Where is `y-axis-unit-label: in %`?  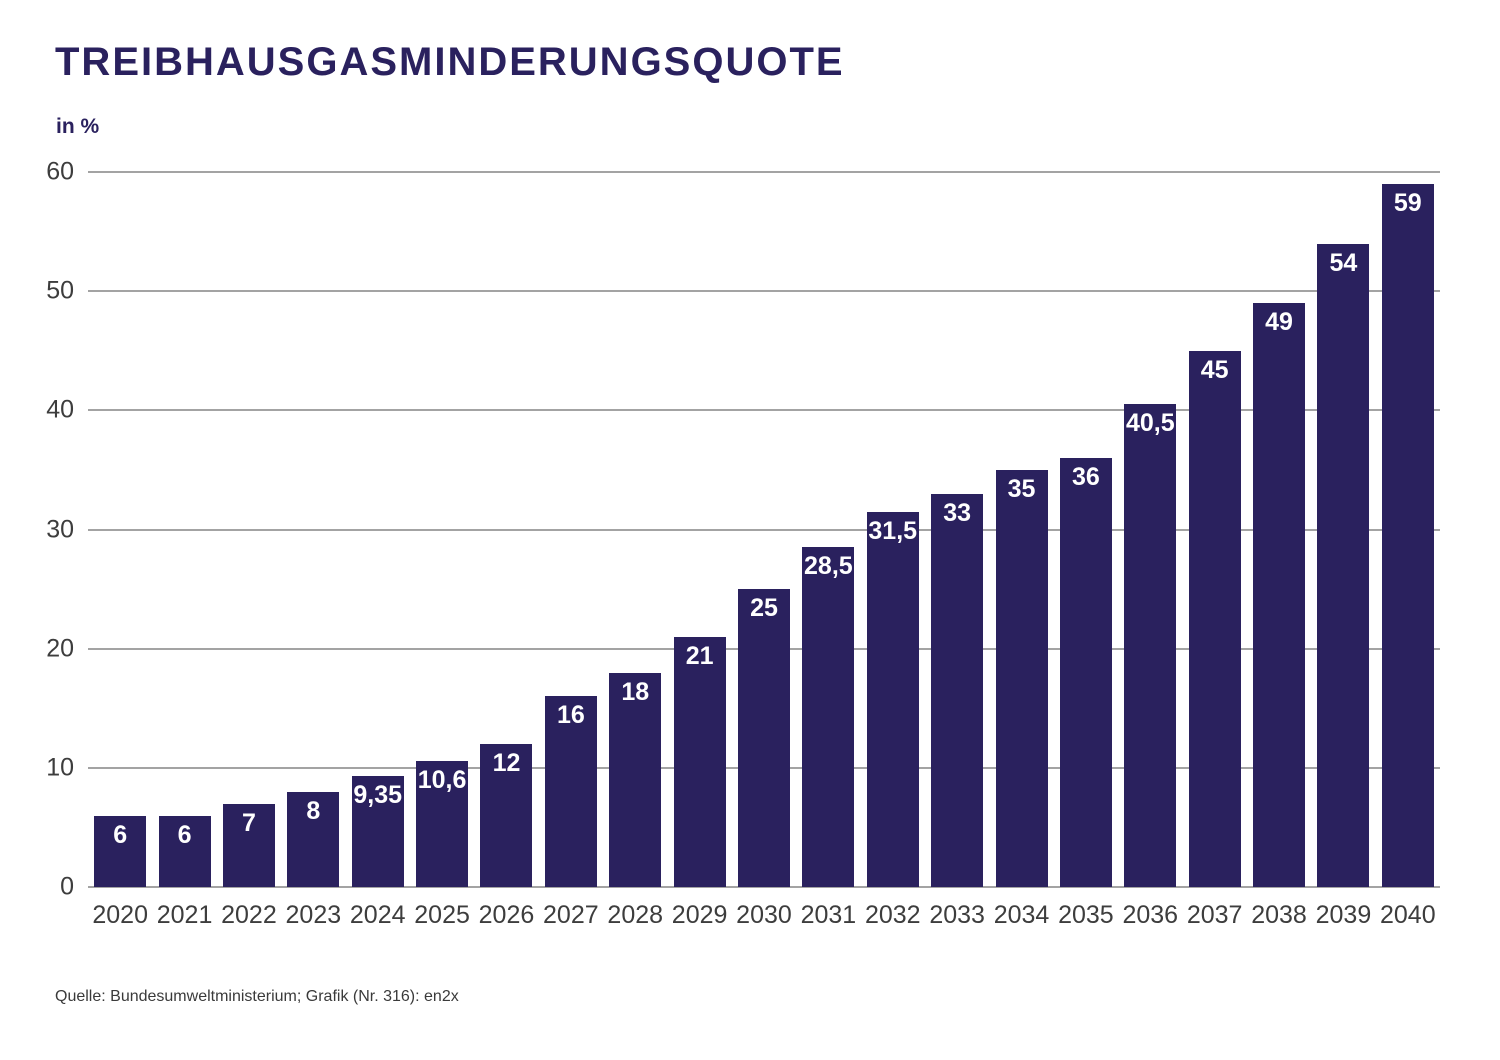 y-axis-unit-label: in % is located at coordinates (78, 126).